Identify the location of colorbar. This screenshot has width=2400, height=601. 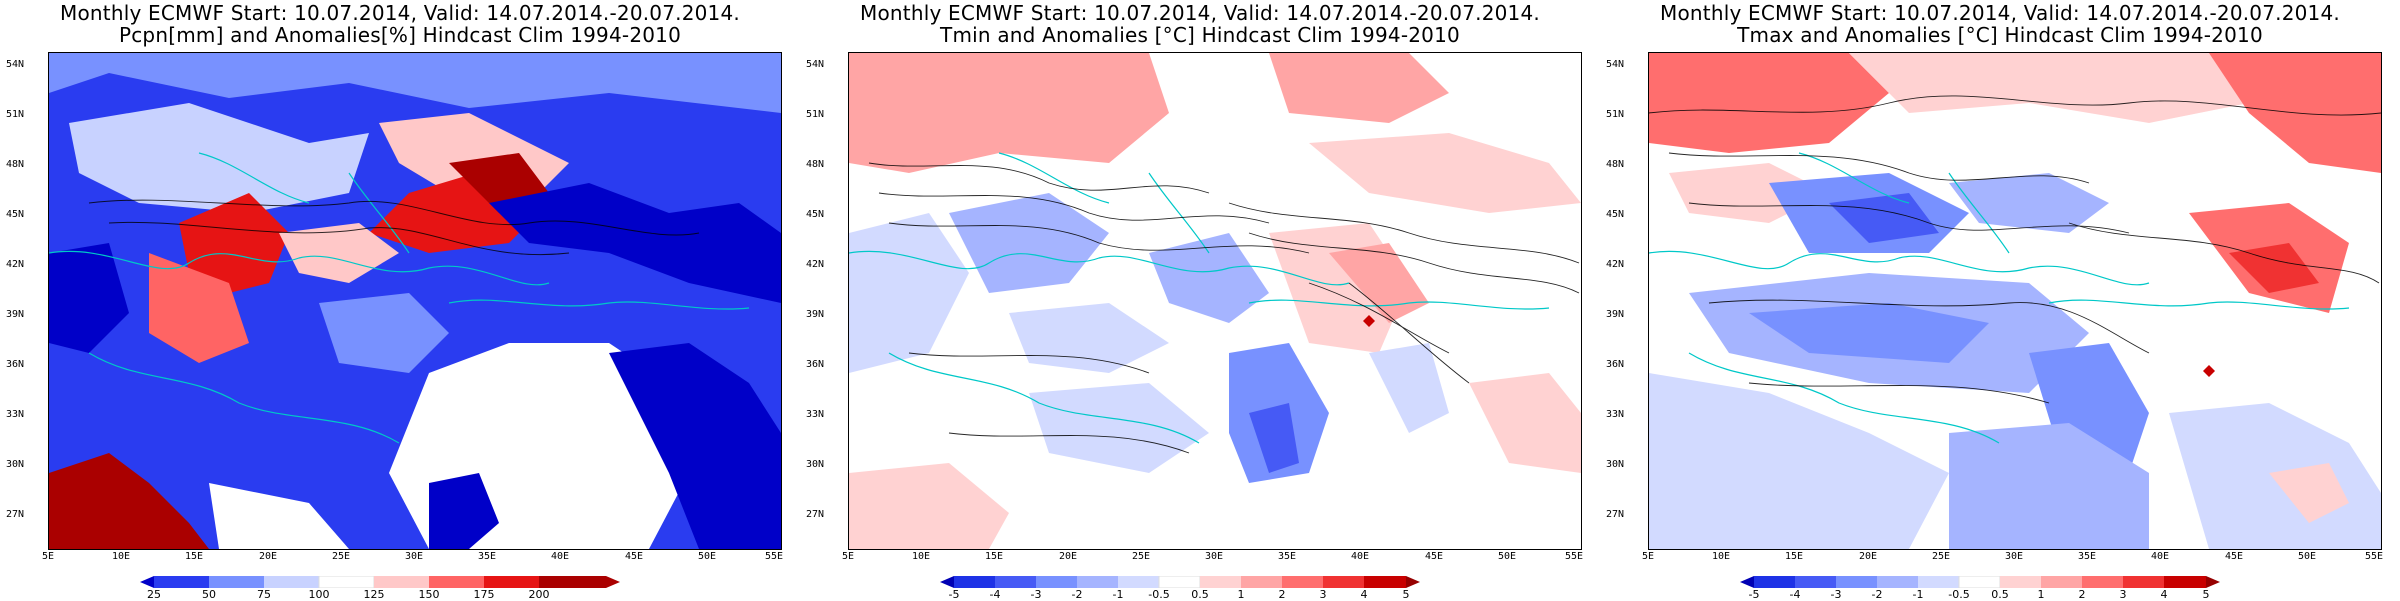
(380, 582).